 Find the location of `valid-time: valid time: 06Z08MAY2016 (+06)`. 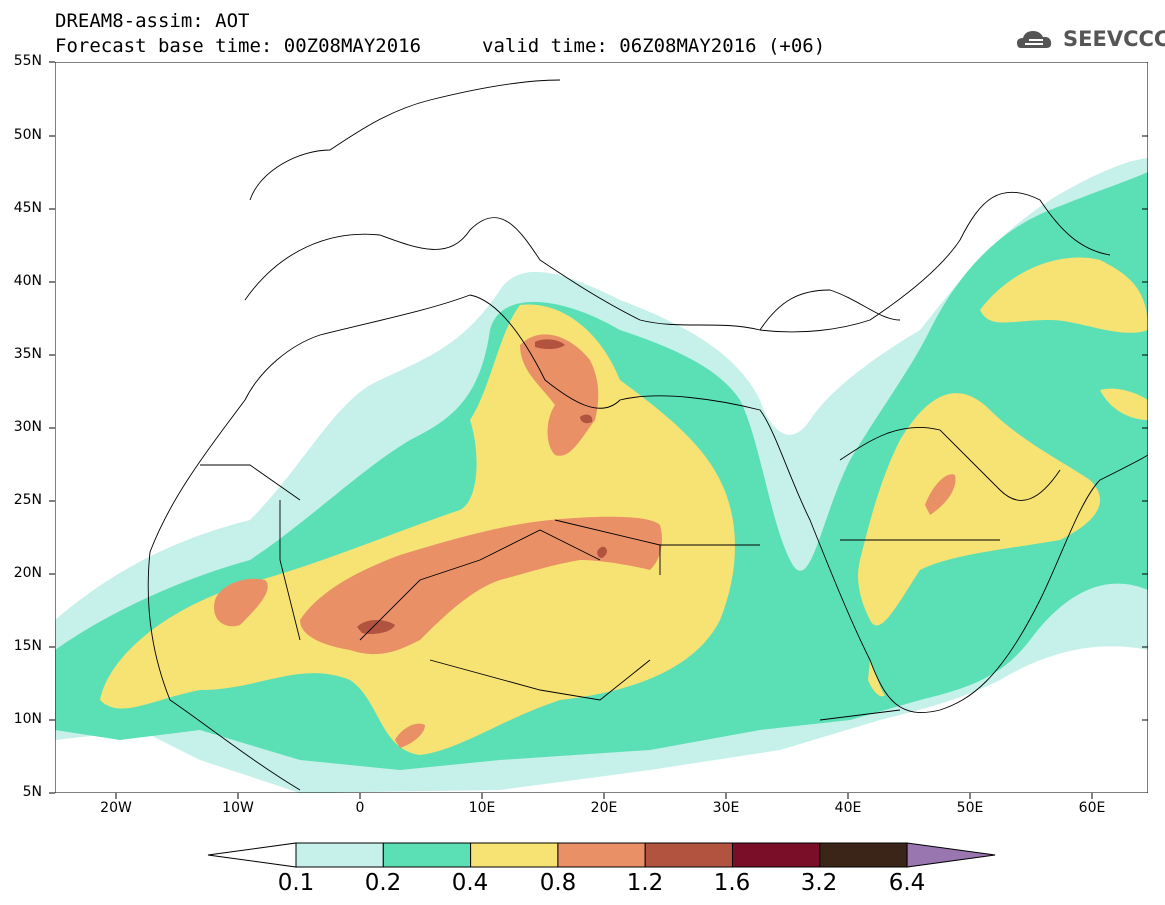

valid-time: valid time: 06Z08MAY2016 (+06) is located at coordinates (654, 46).